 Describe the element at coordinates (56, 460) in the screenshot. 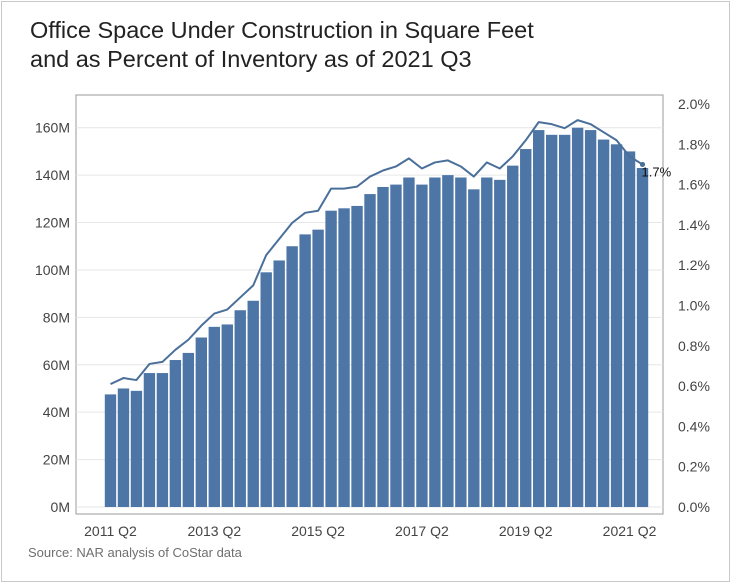

I see `y-tick-label: 20M` at that location.